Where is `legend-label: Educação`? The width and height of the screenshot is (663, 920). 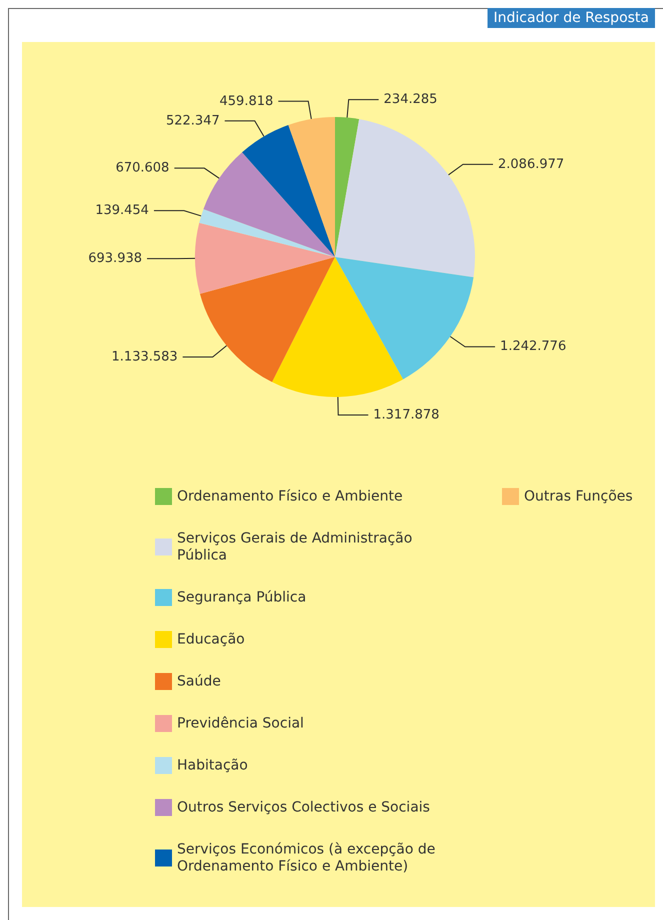 legend-label: Educação is located at coordinates (211, 640).